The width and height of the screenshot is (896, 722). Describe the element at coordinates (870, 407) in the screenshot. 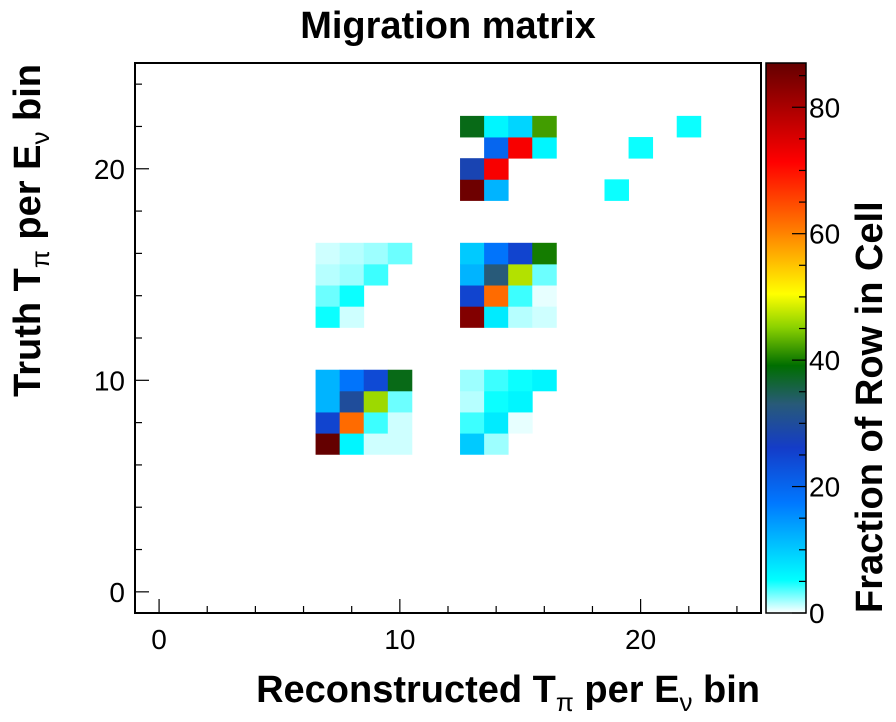

I see `colorbar-label: Fraction of Row in Cell` at that location.